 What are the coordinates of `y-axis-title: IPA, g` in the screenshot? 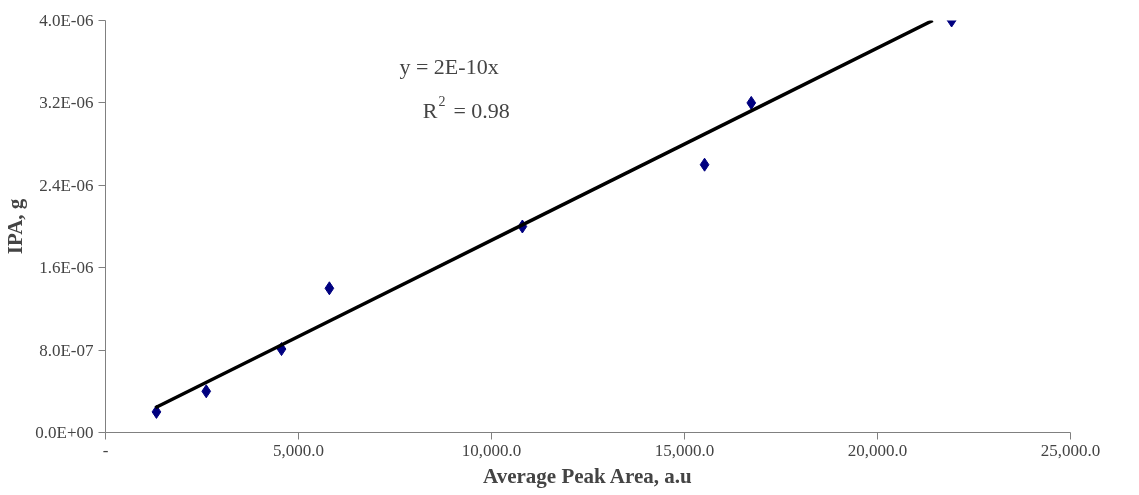 It's located at (15, 226).